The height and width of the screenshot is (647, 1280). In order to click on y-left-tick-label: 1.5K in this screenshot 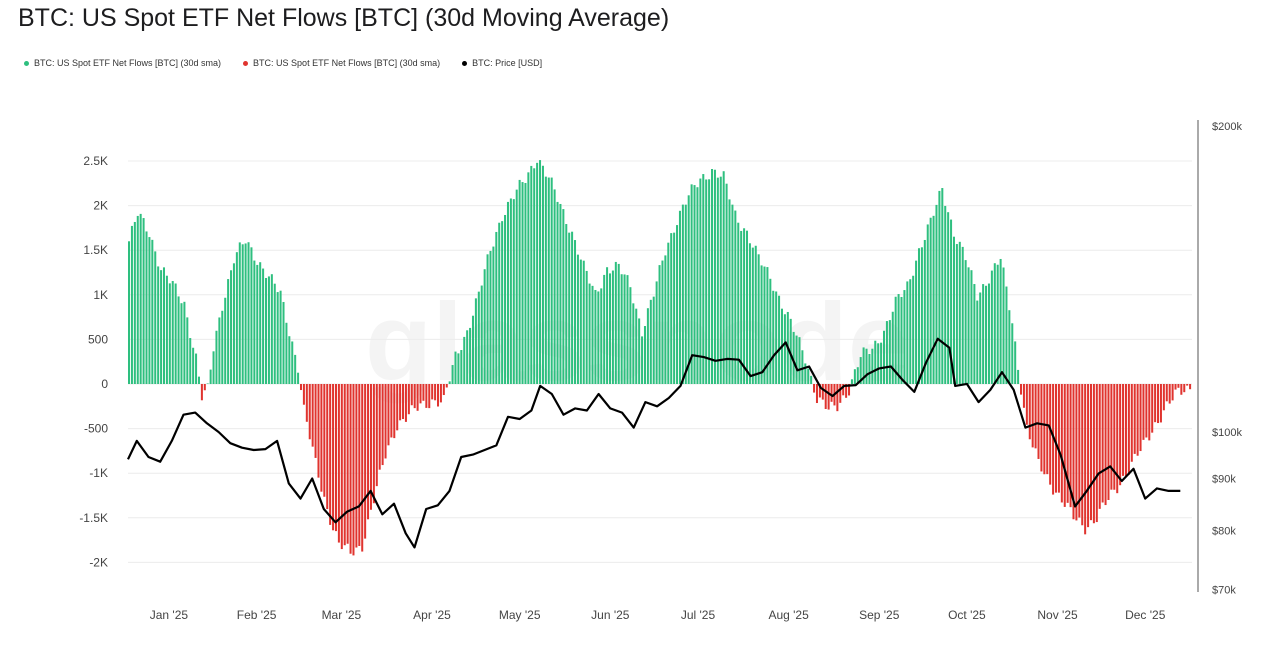, I will do `click(95, 250)`.